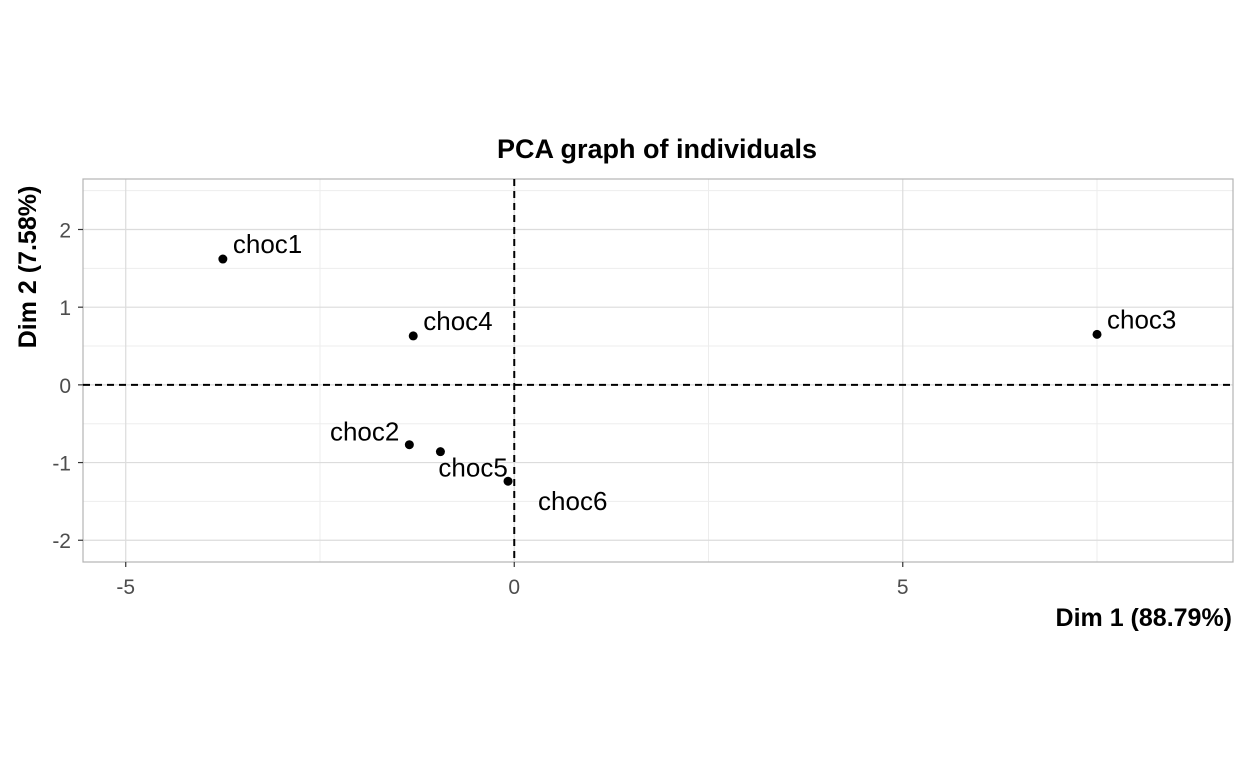 The image size is (1248, 768). I want to click on x-axis-ticks: -5 0 5, so click(512, 580).